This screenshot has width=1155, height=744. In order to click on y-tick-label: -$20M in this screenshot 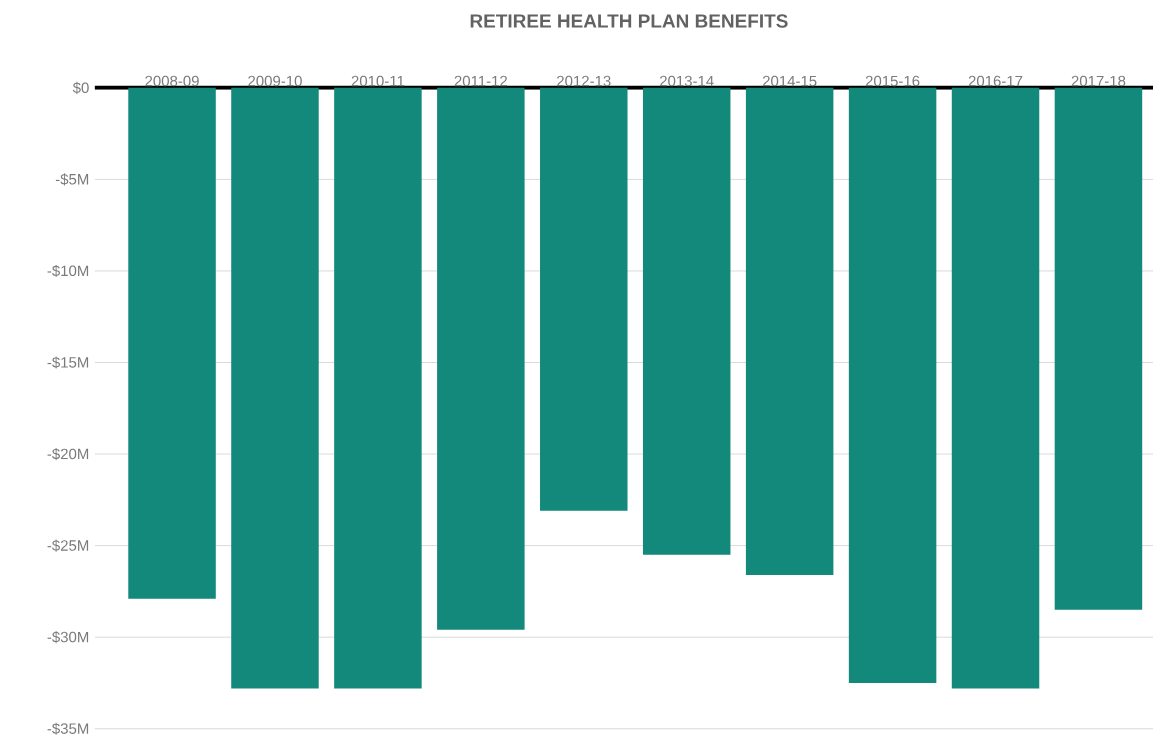, I will do `click(68, 454)`.